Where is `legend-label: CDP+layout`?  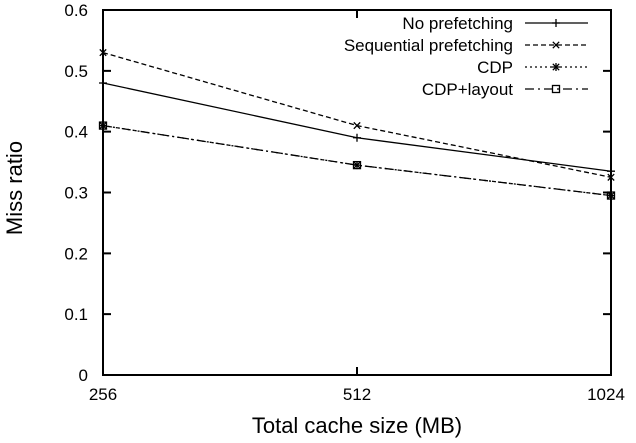 legend-label: CDP+layout is located at coordinates (467, 89).